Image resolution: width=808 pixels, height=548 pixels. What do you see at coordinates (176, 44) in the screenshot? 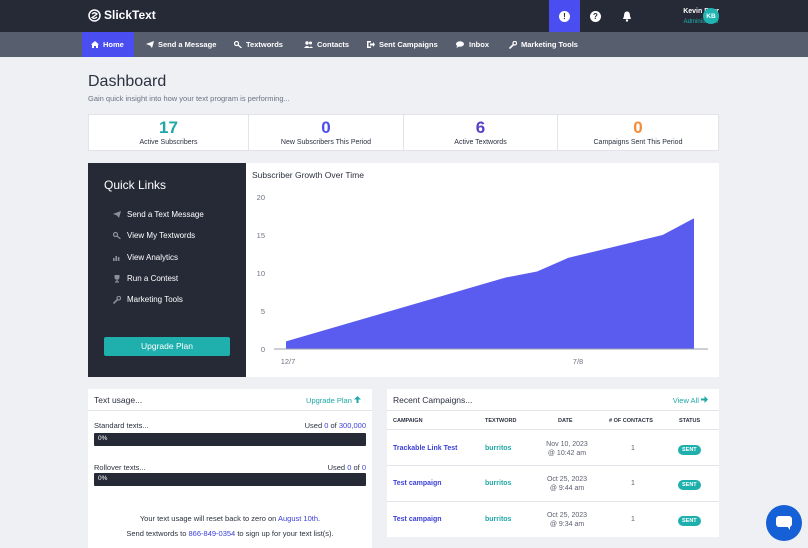
I see `nav-item-send-message: Send a Message` at bounding box center [176, 44].